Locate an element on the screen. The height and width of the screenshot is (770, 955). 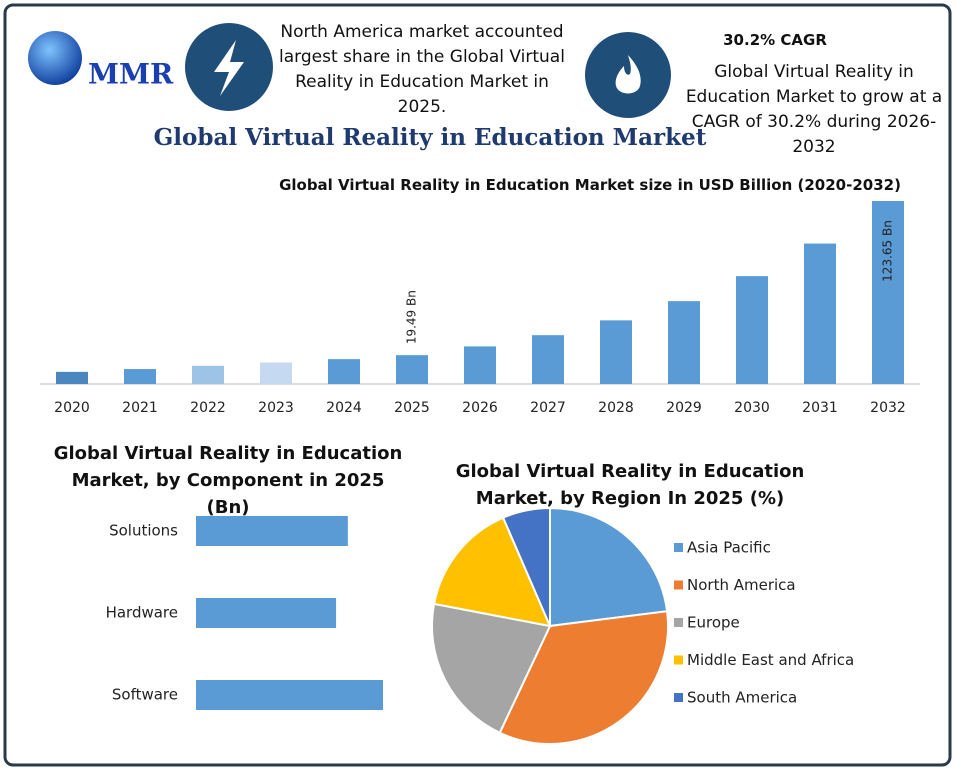
bolt-shape is located at coordinates (229, 68).